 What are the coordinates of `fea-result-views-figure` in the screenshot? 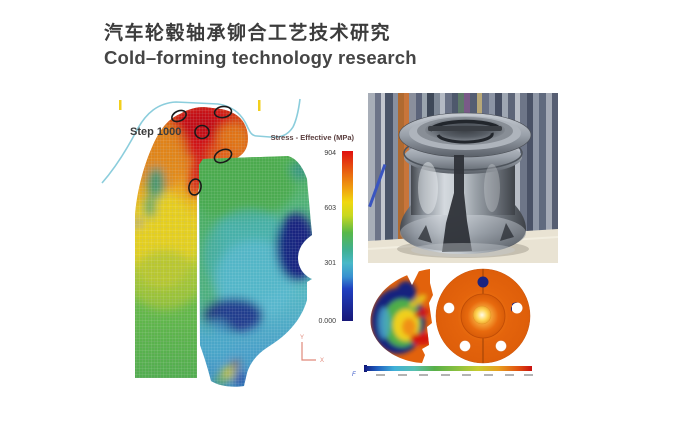 It's located at (462, 327).